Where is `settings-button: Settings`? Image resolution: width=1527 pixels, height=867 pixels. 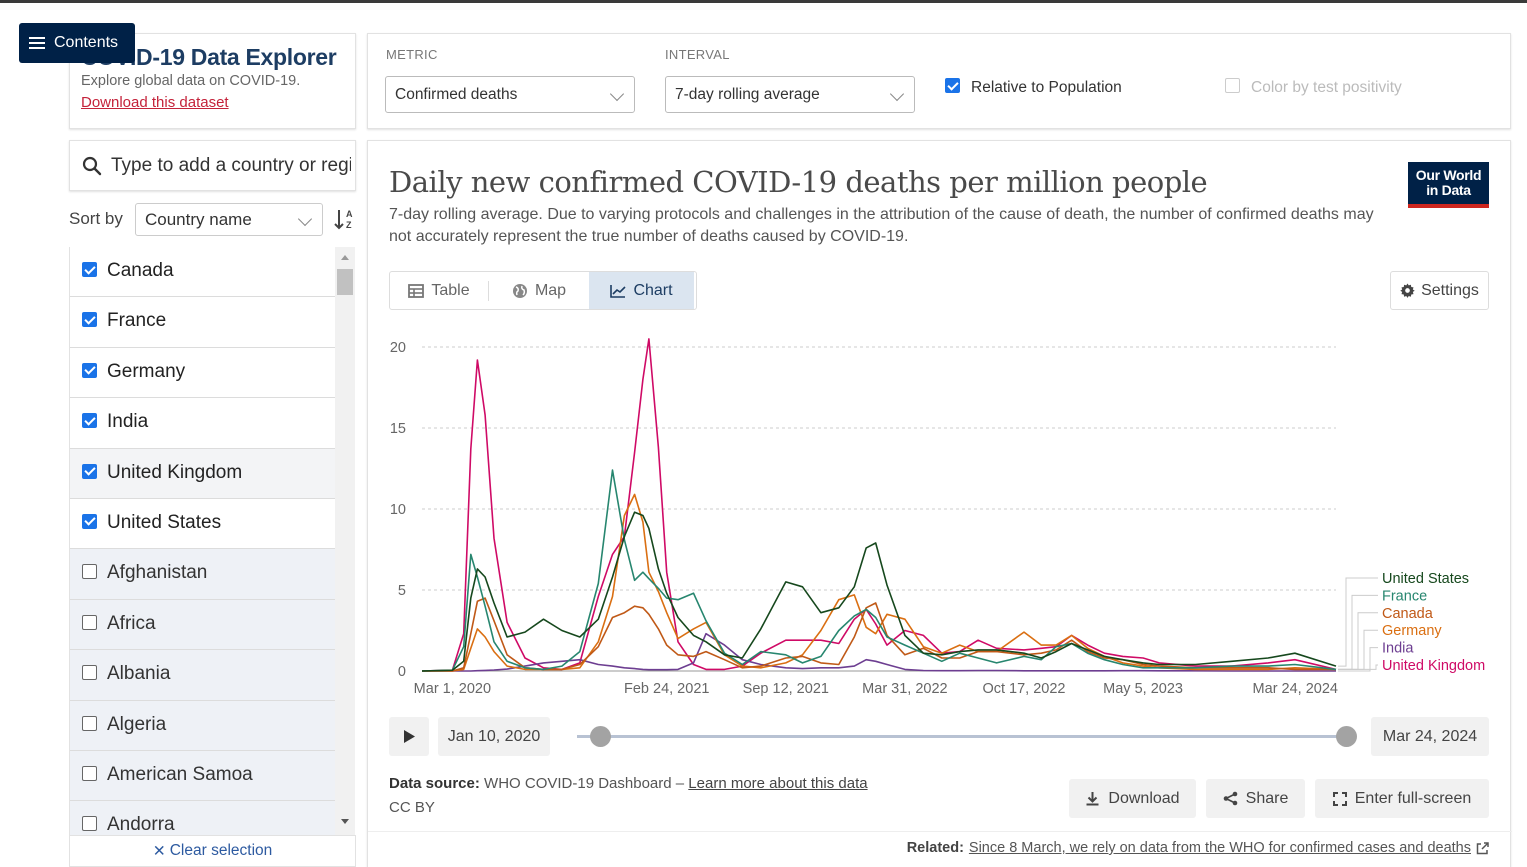
settings-button: Settings is located at coordinates (1439, 290).